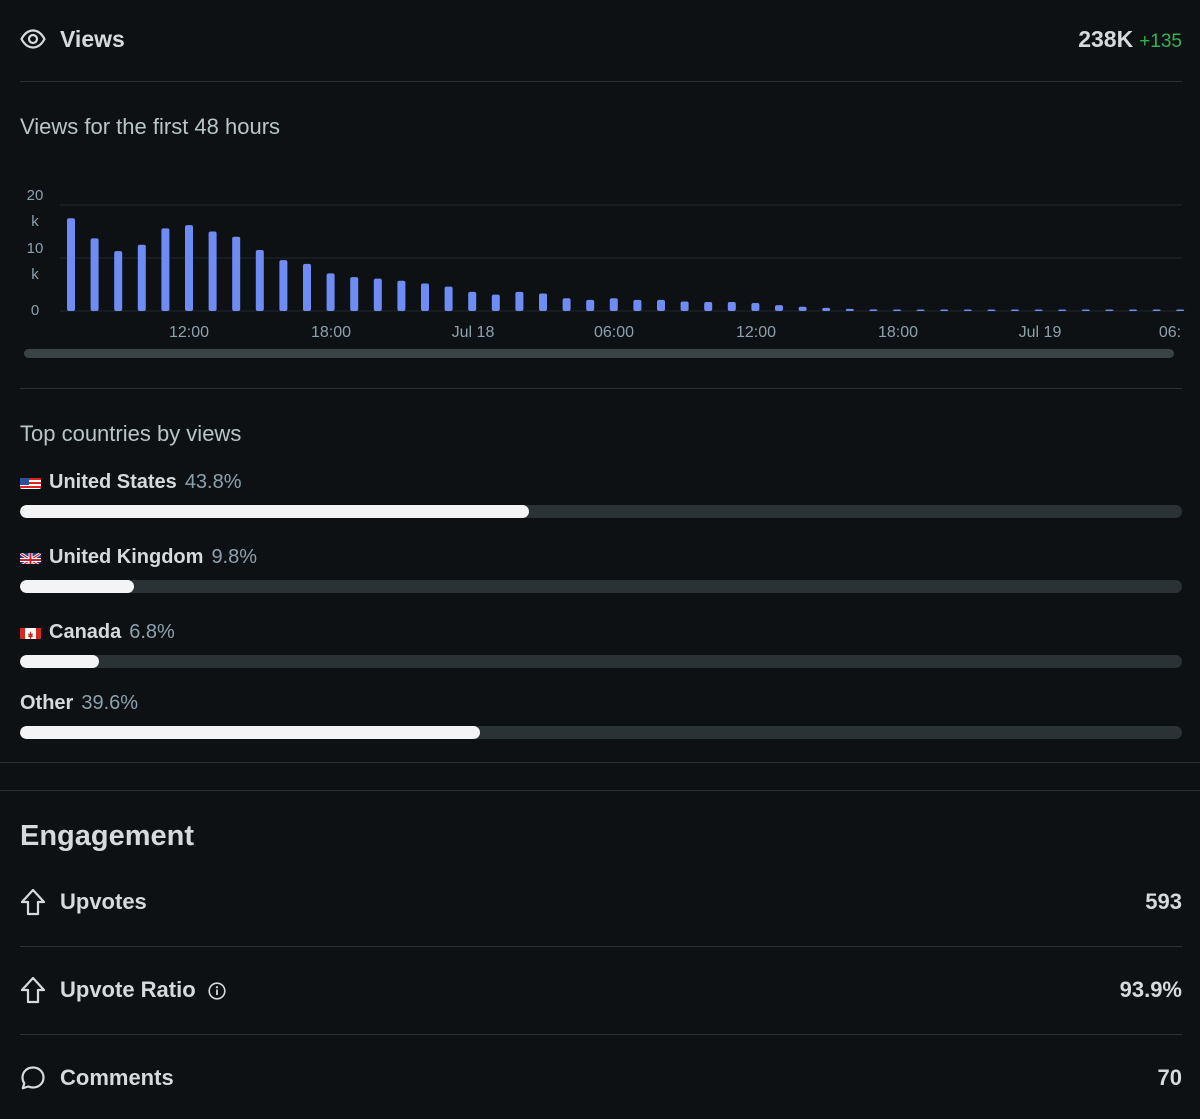 This screenshot has height=1119, width=1200. What do you see at coordinates (1040, 332) in the screenshot?
I see `x-tick-label: Jul 19` at bounding box center [1040, 332].